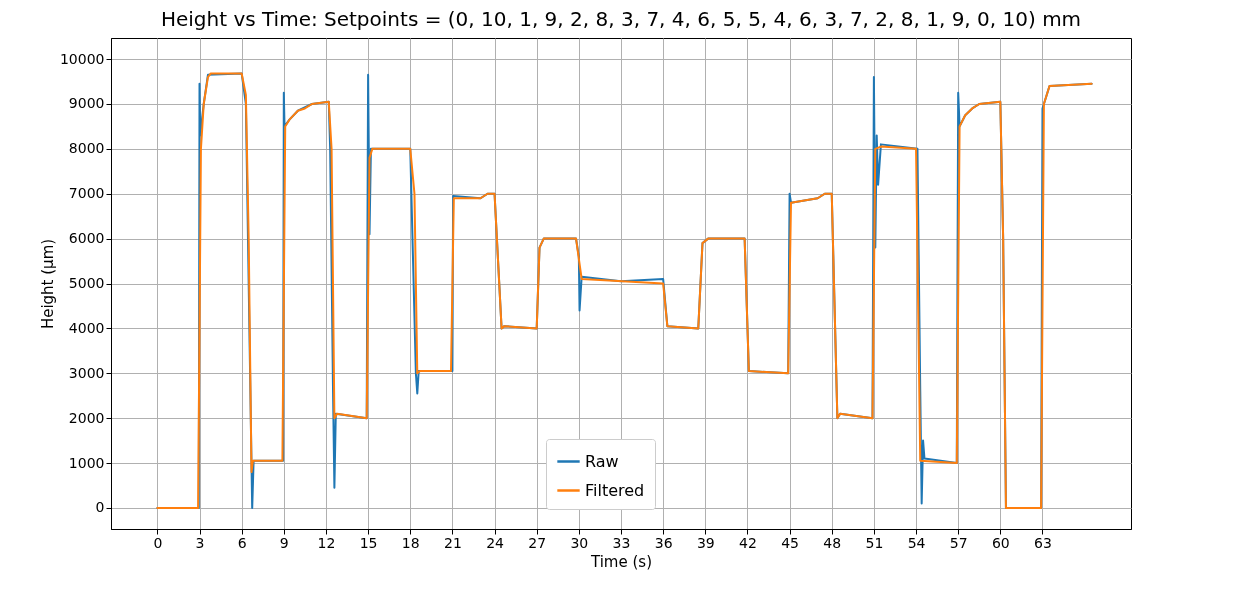 Image resolution: width=1239 pixels, height=592 pixels. What do you see at coordinates (86, 327) in the screenshot?
I see `y-tick-label: 4000` at bounding box center [86, 327].